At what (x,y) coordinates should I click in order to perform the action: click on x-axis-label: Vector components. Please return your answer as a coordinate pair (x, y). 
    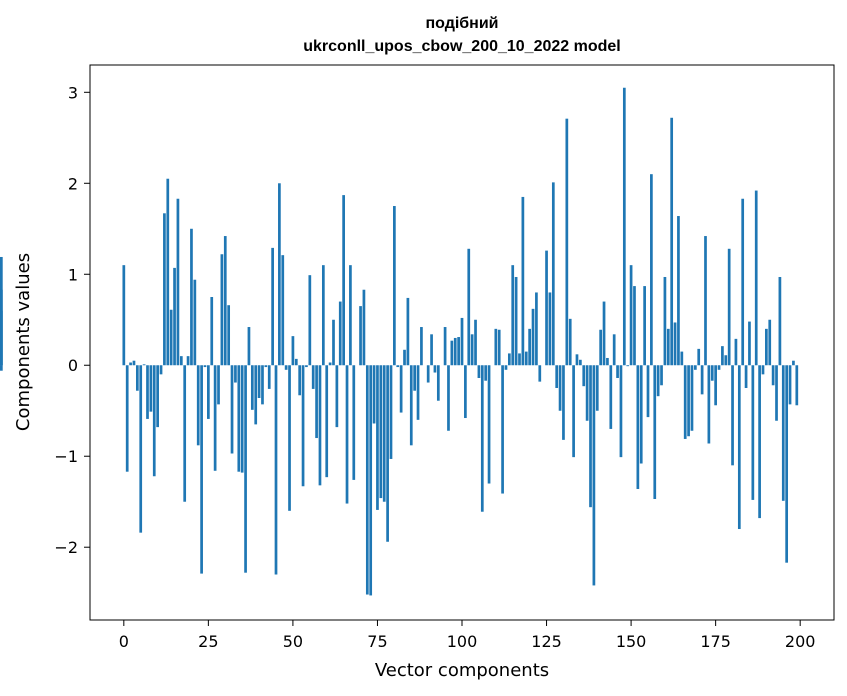
    Looking at the image, I should click on (462, 670).